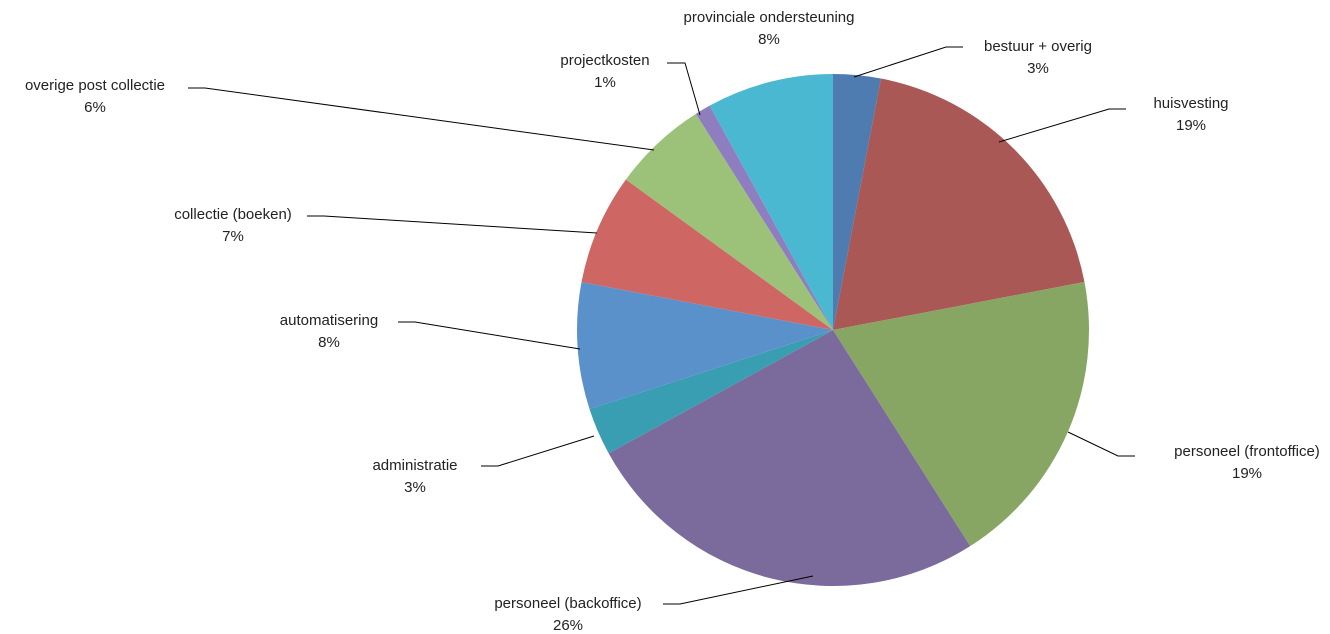  I want to click on pie-slice-personeel-backoffice, so click(789, 458).